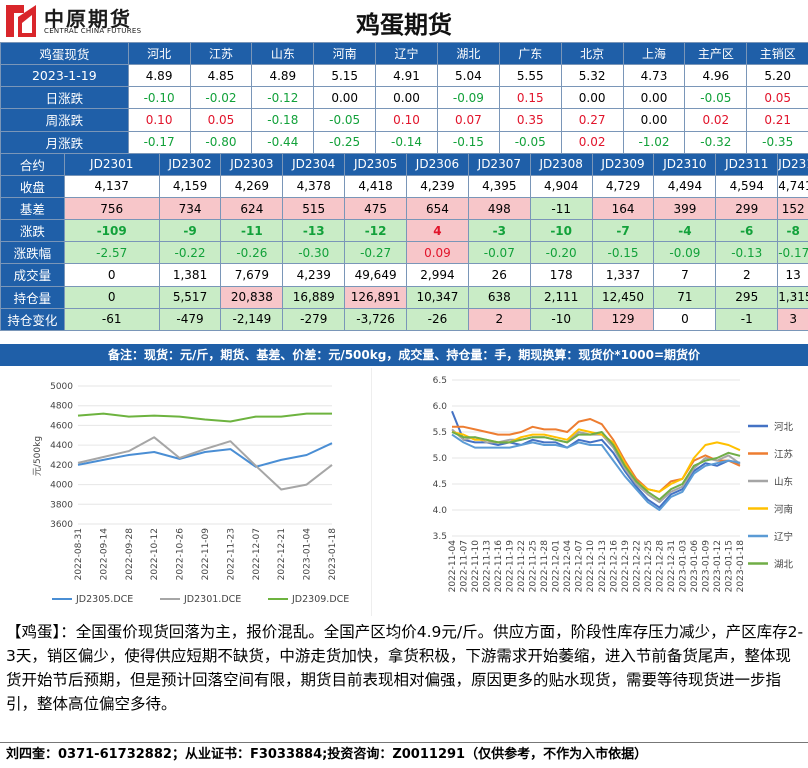 This screenshot has height=768, width=808. I want to click on contract-header: JD2310, so click(685, 164).